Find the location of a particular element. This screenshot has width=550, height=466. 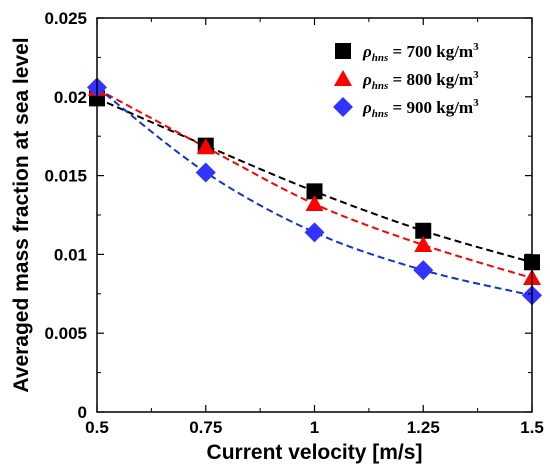

legend-label: ρhns = 800 kg/m3 is located at coordinates (420, 80).